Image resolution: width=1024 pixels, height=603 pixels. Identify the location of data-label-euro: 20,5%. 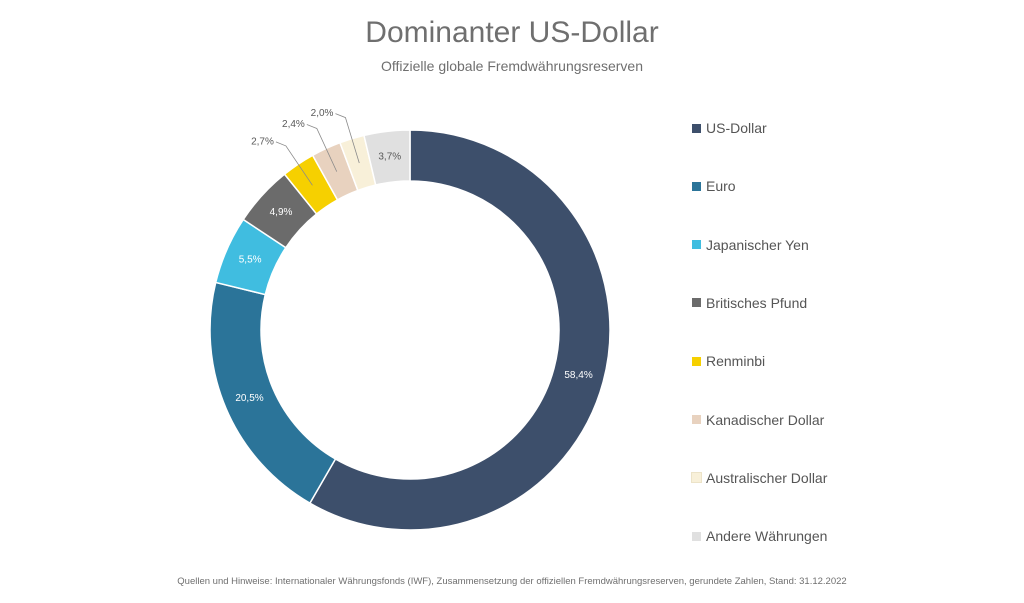
(249, 398).